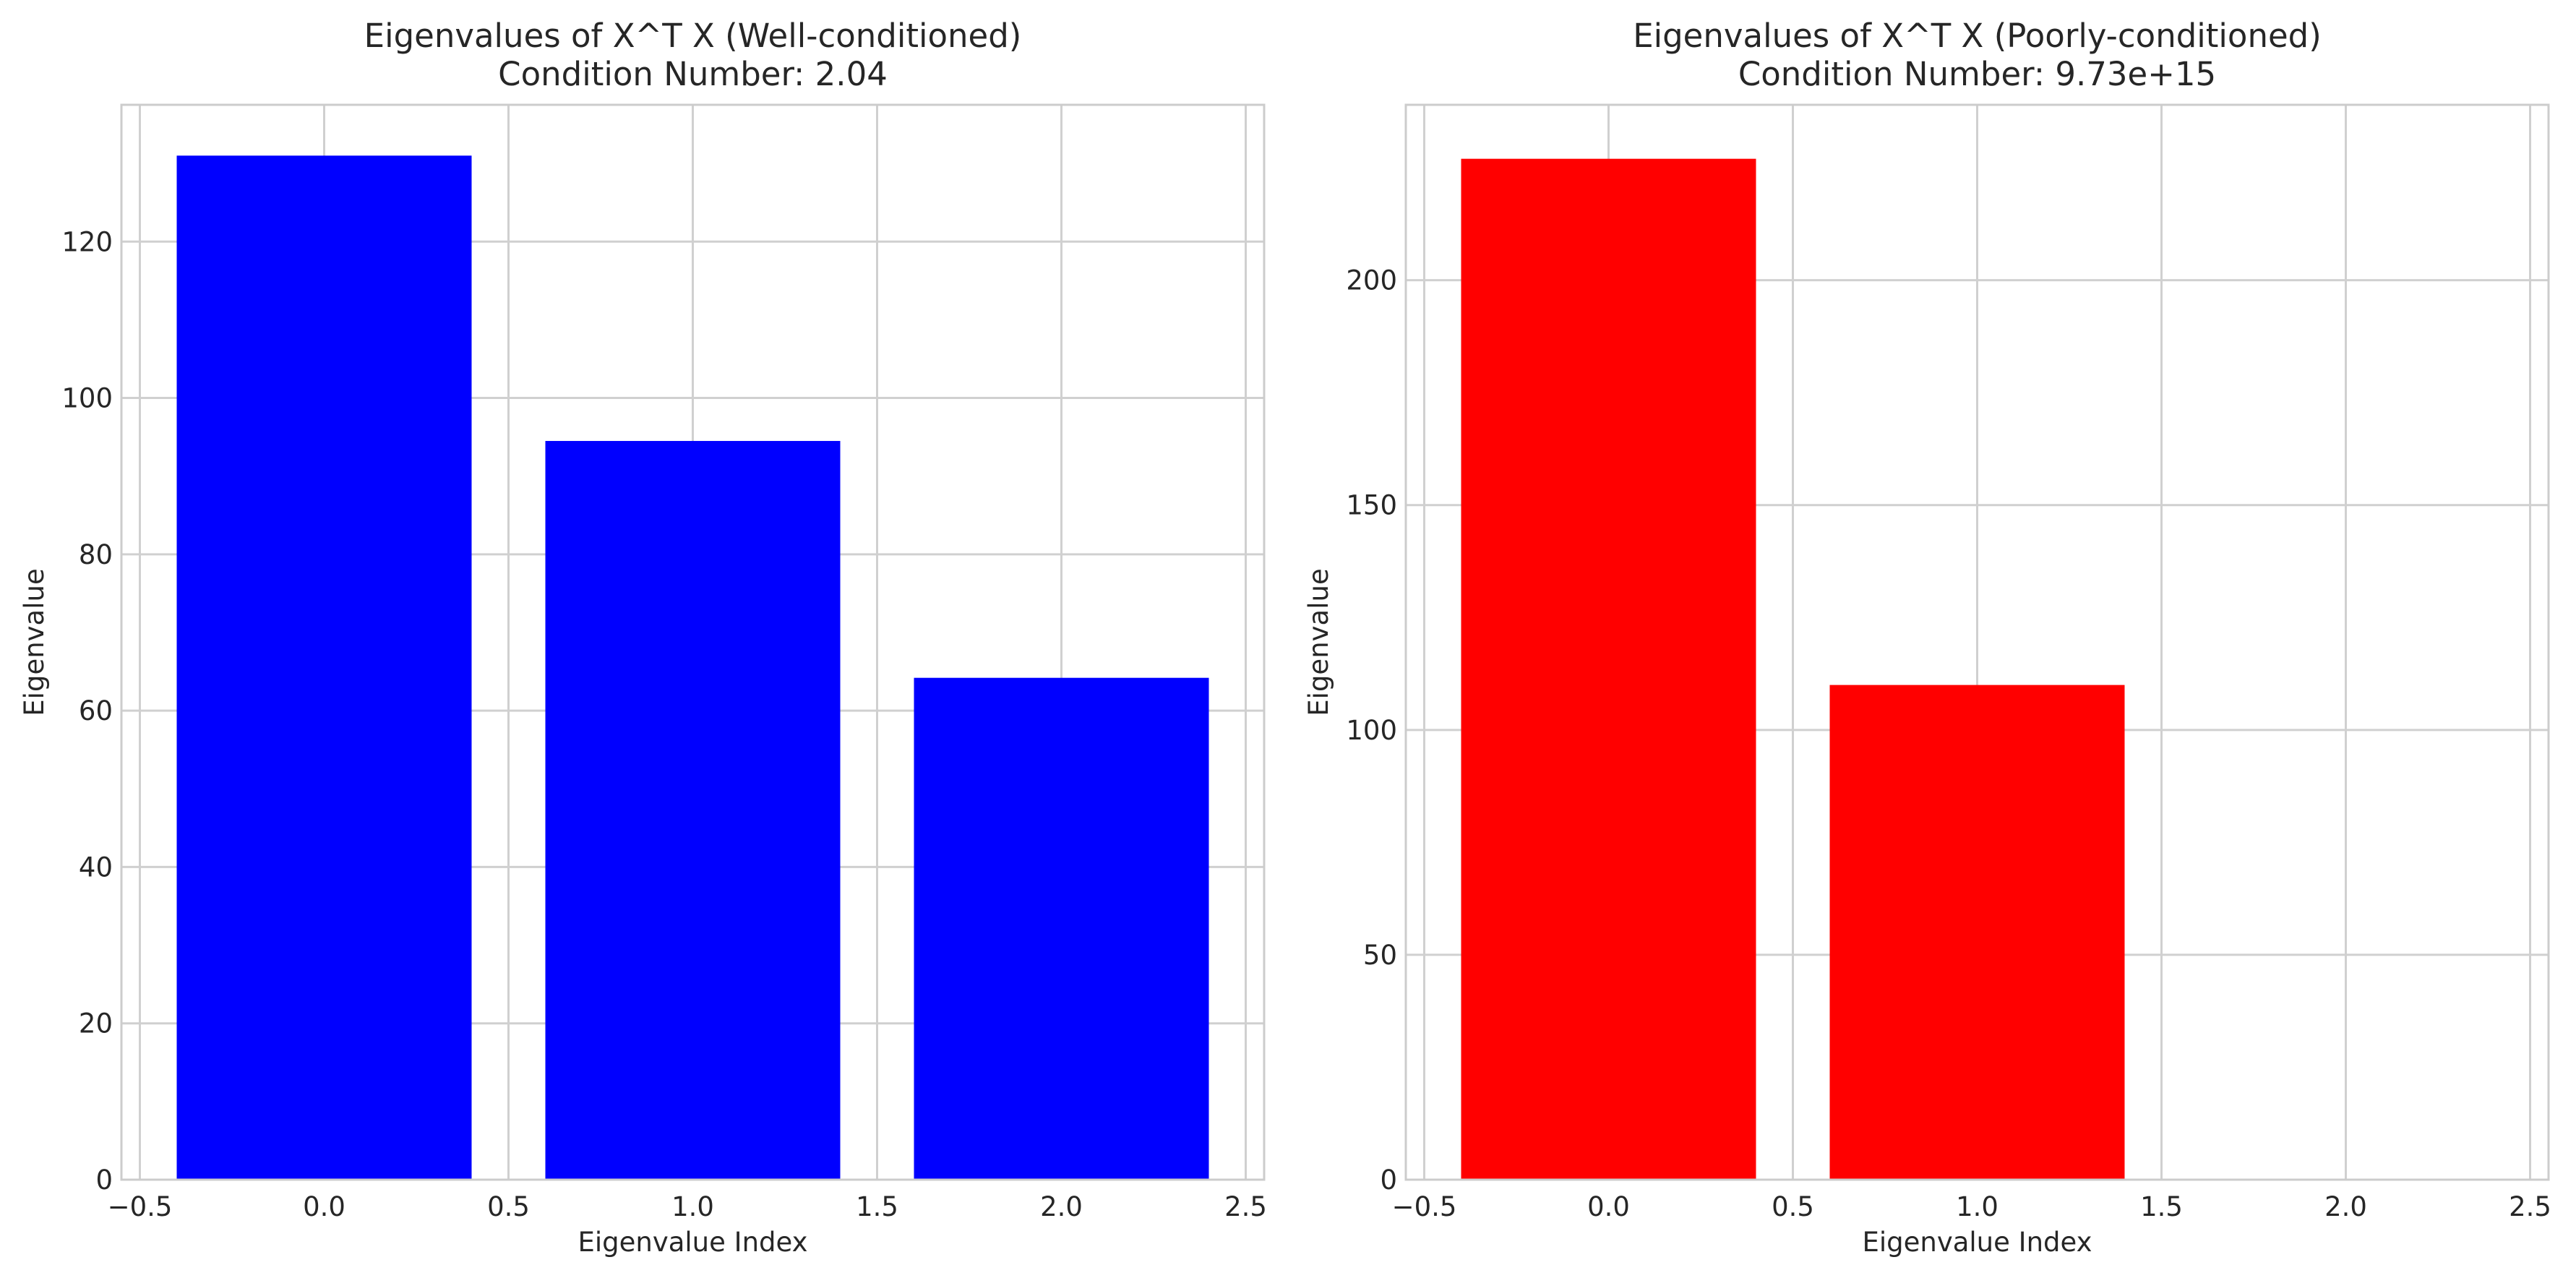 This screenshot has height=1278, width=2576. What do you see at coordinates (1380, 955) in the screenshot?
I see `y-tick-label: 50` at bounding box center [1380, 955].